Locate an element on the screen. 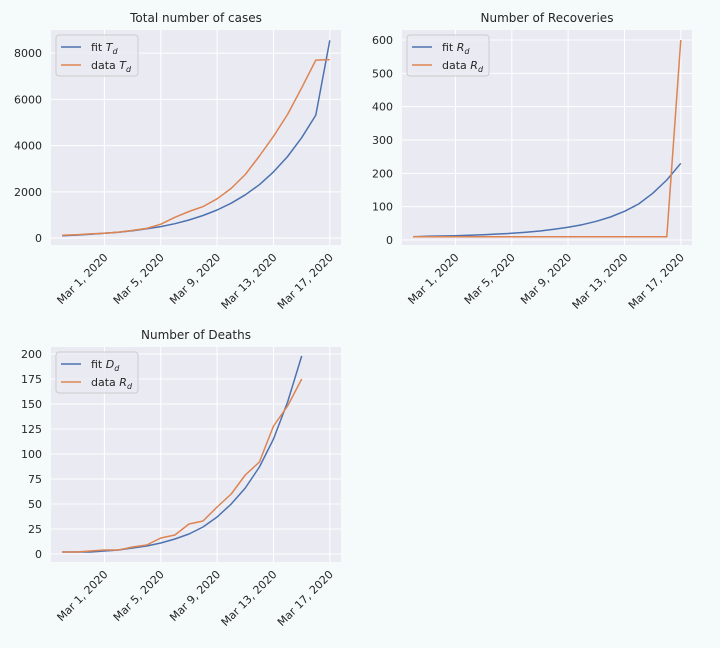 The width and height of the screenshot is (720, 648). chart-title: Number of Deaths is located at coordinates (196, 335).